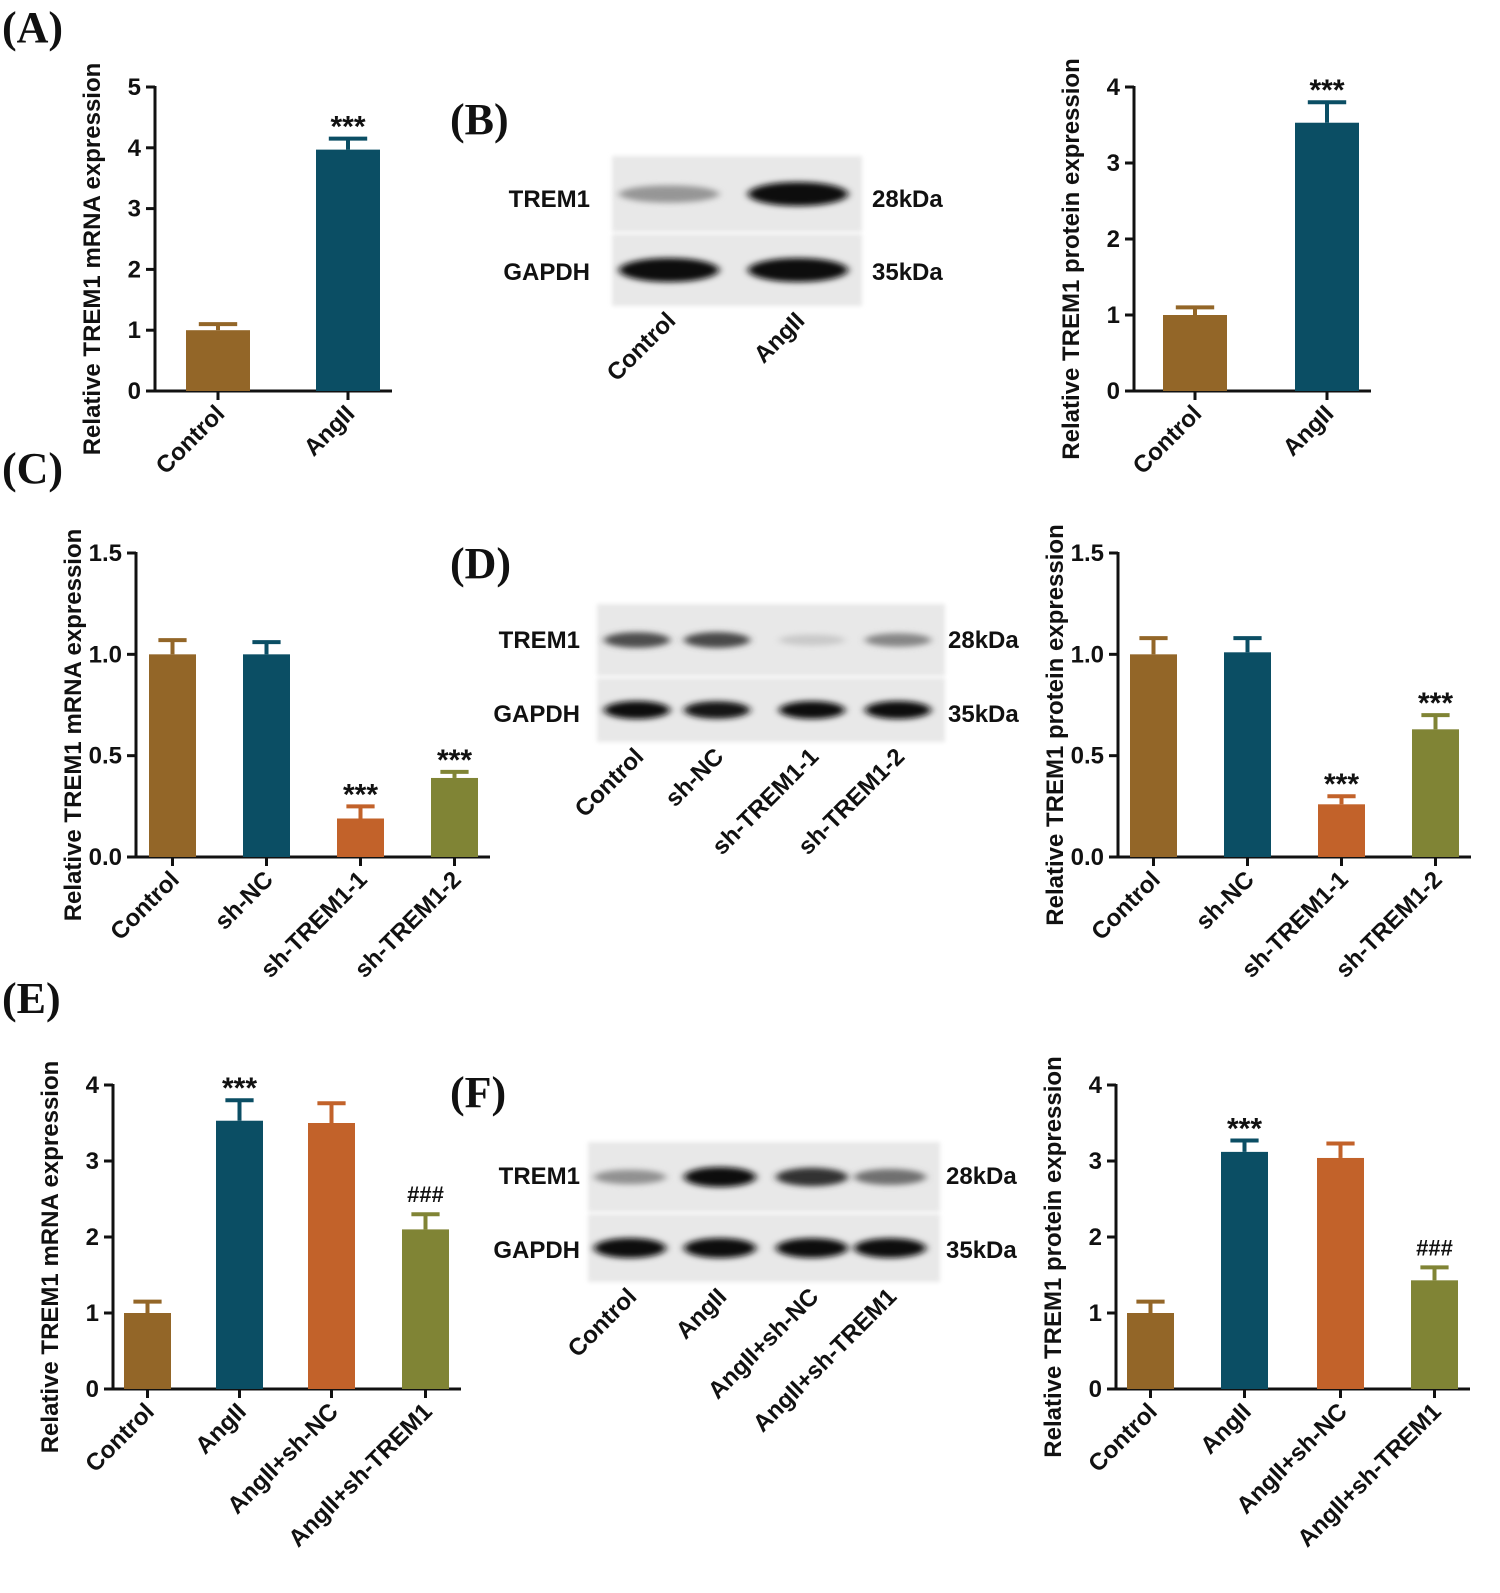  Describe the element at coordinates (723, 271) in the screenshot. I see `western-blot-b: TREM1 28kDa GAPDH 35kDa Control AngII` at that location.